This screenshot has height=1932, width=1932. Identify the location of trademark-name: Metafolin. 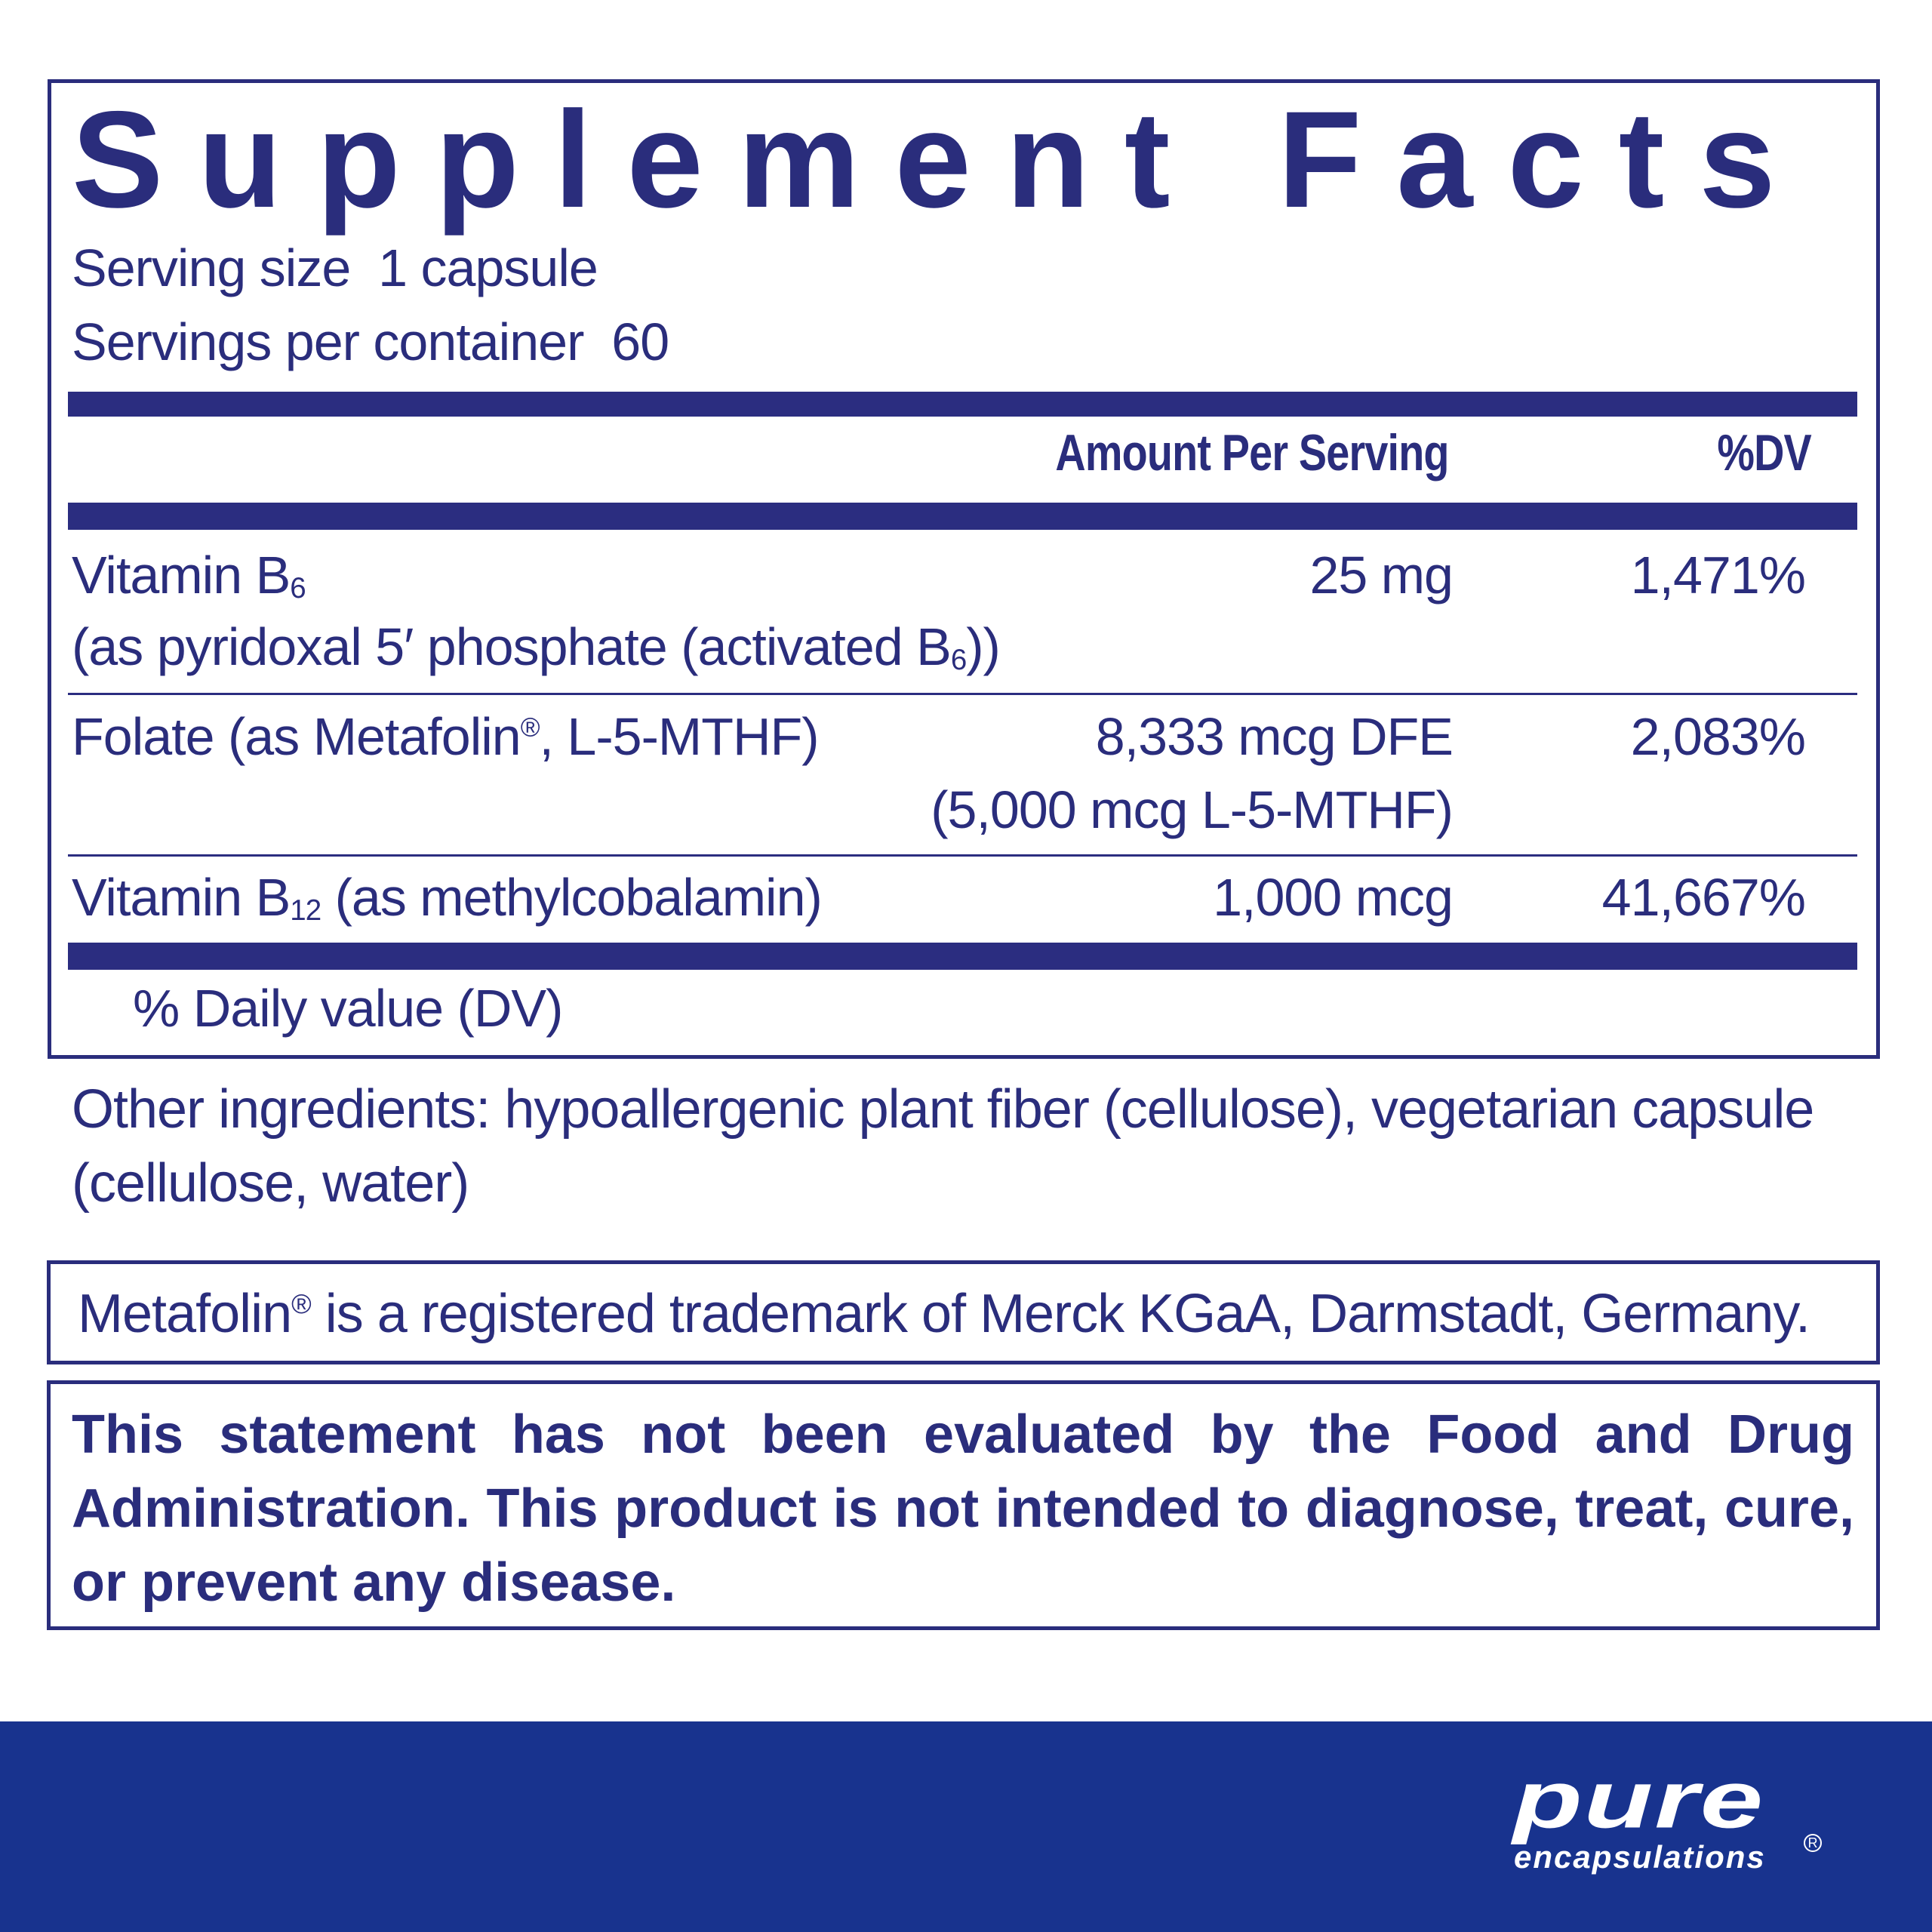
(185, 1314).